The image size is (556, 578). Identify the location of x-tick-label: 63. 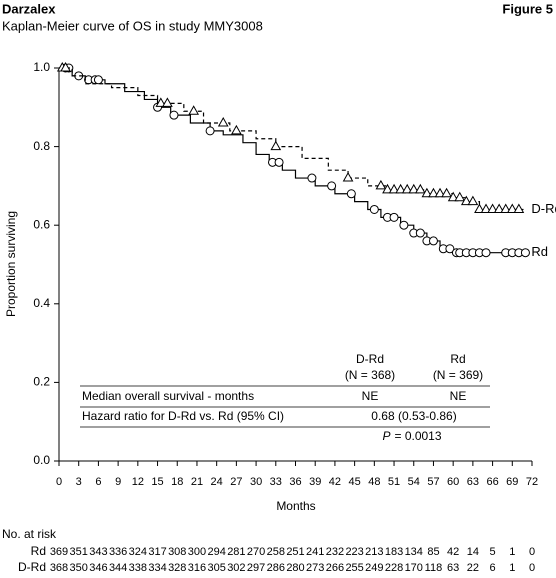
(473, 482).